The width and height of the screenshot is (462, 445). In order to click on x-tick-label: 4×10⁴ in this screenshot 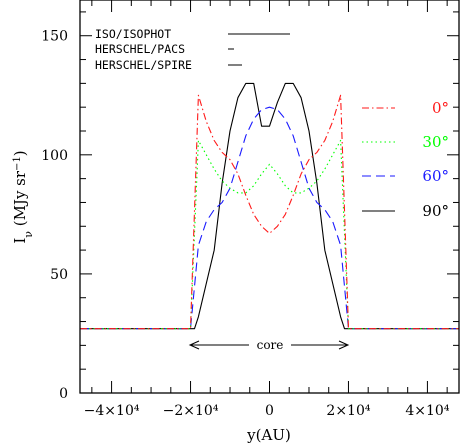, I will do `click(427, 411)`.